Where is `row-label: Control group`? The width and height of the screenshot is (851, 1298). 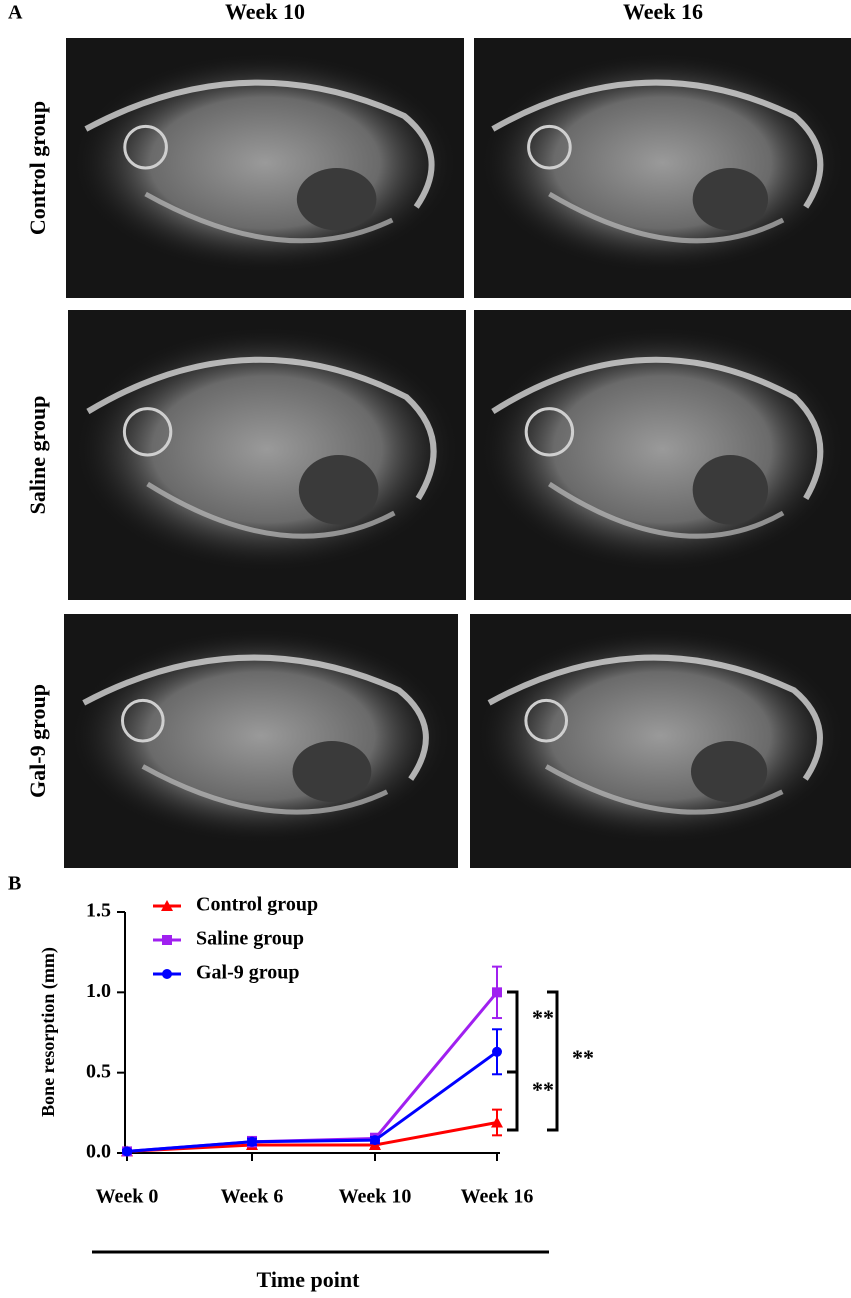 row-label: Control group is located at coordinates (37, 168).